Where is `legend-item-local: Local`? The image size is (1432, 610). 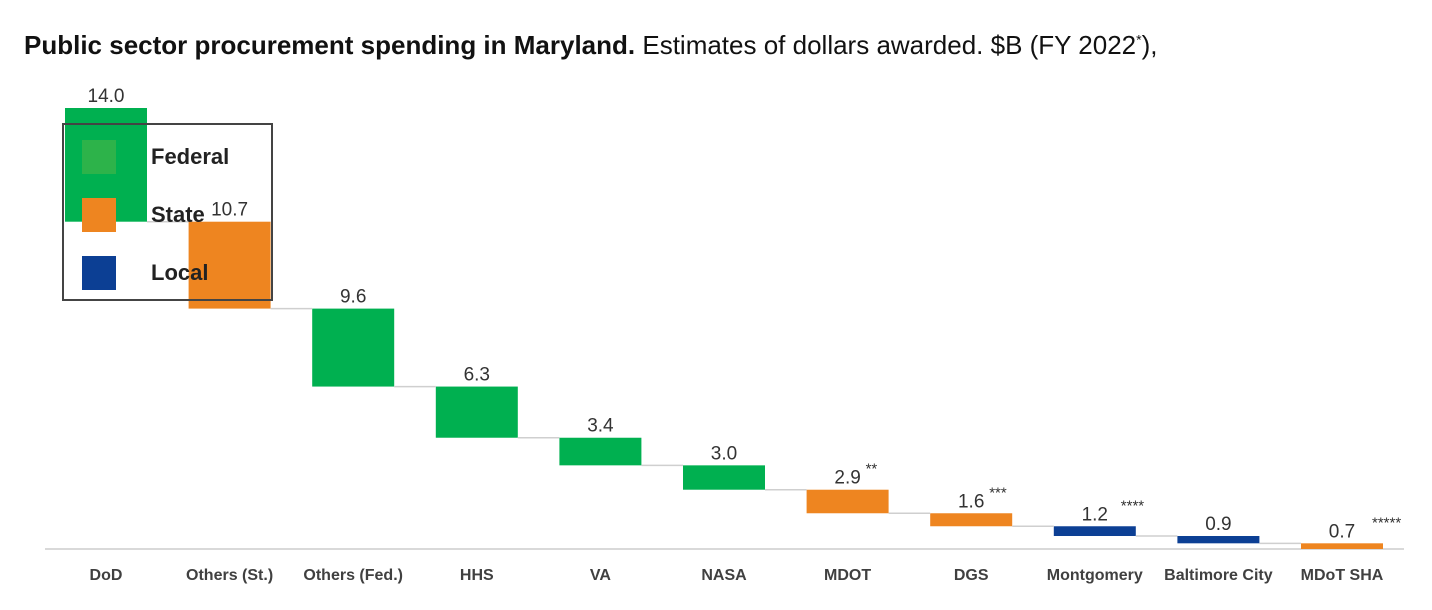
legend-item-local: Local is located at coordinates (145, 273).